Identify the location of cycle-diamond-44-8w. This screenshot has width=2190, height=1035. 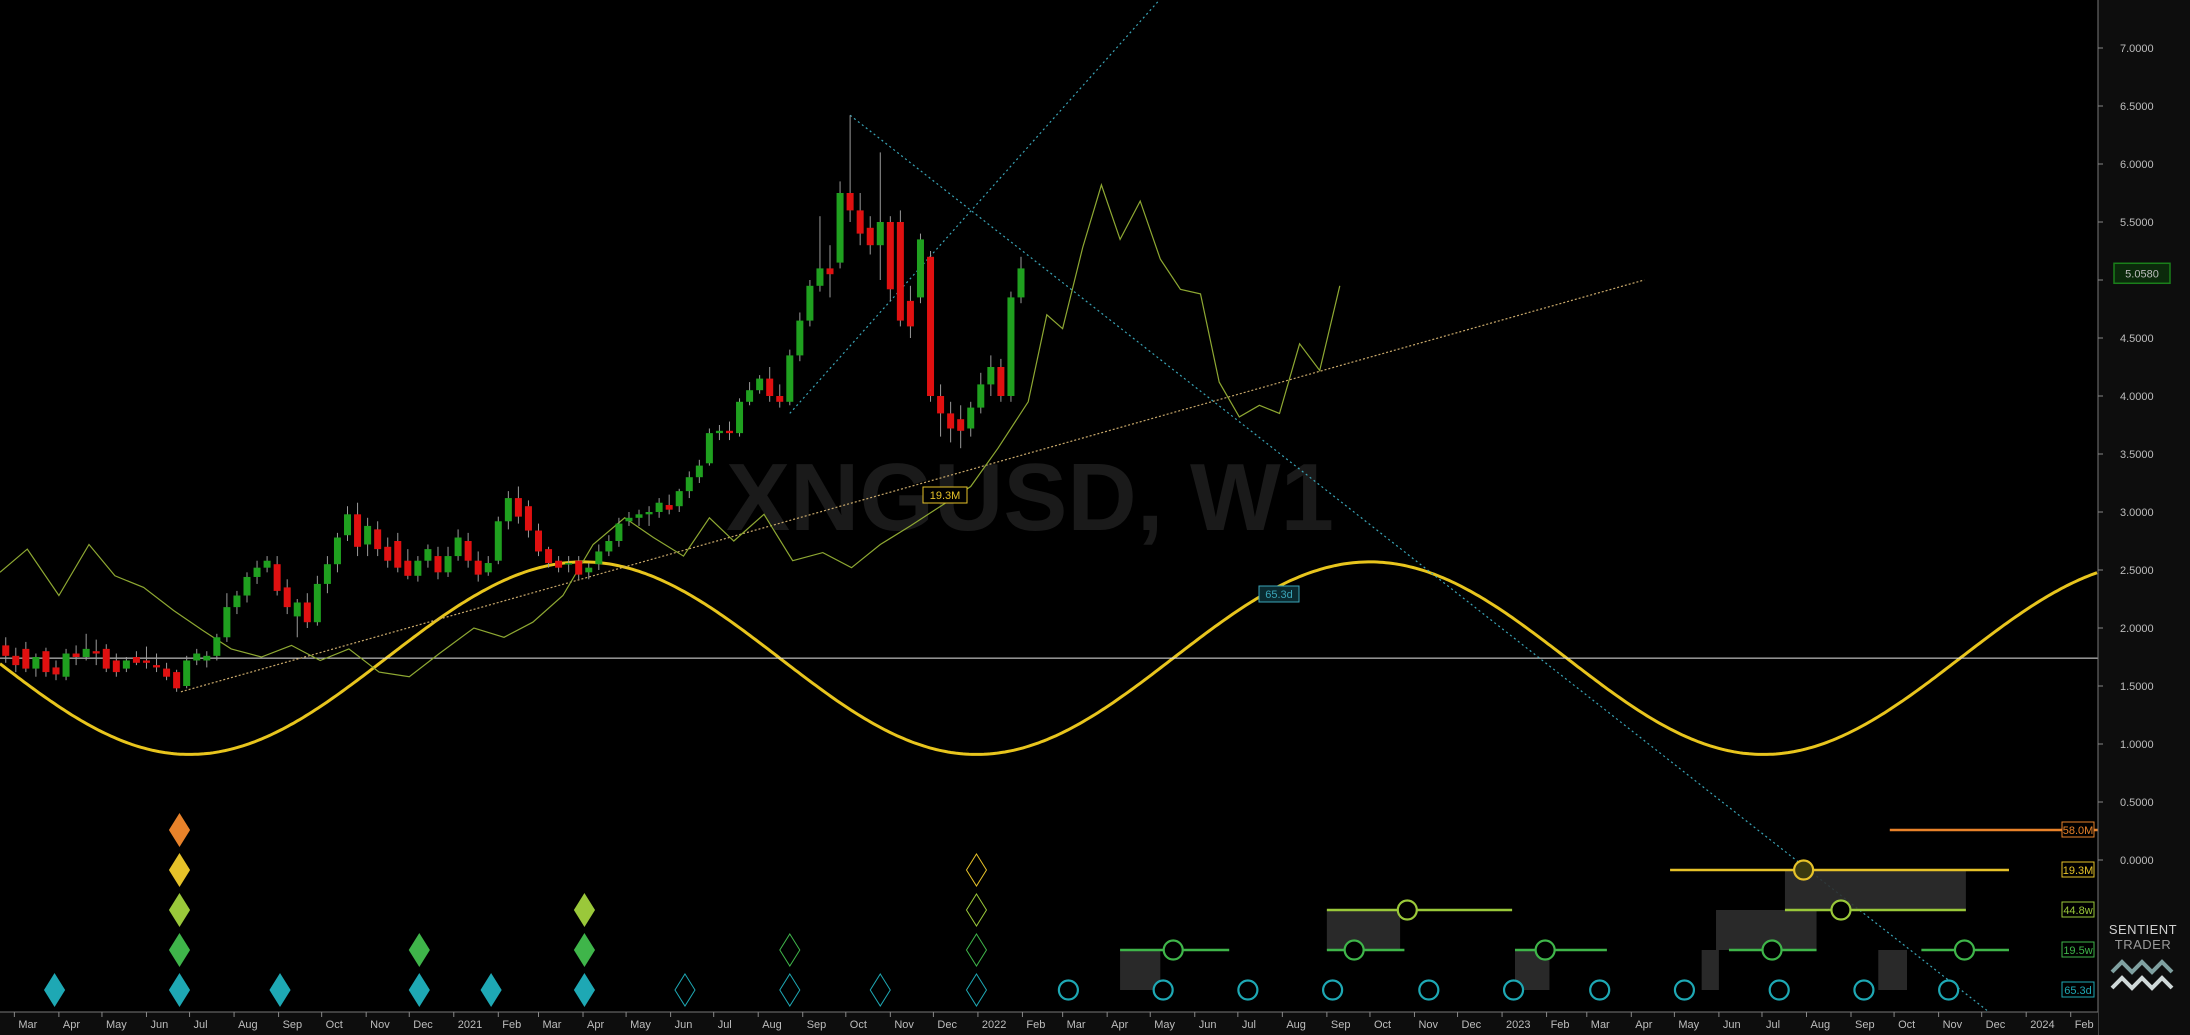
(976, 910).